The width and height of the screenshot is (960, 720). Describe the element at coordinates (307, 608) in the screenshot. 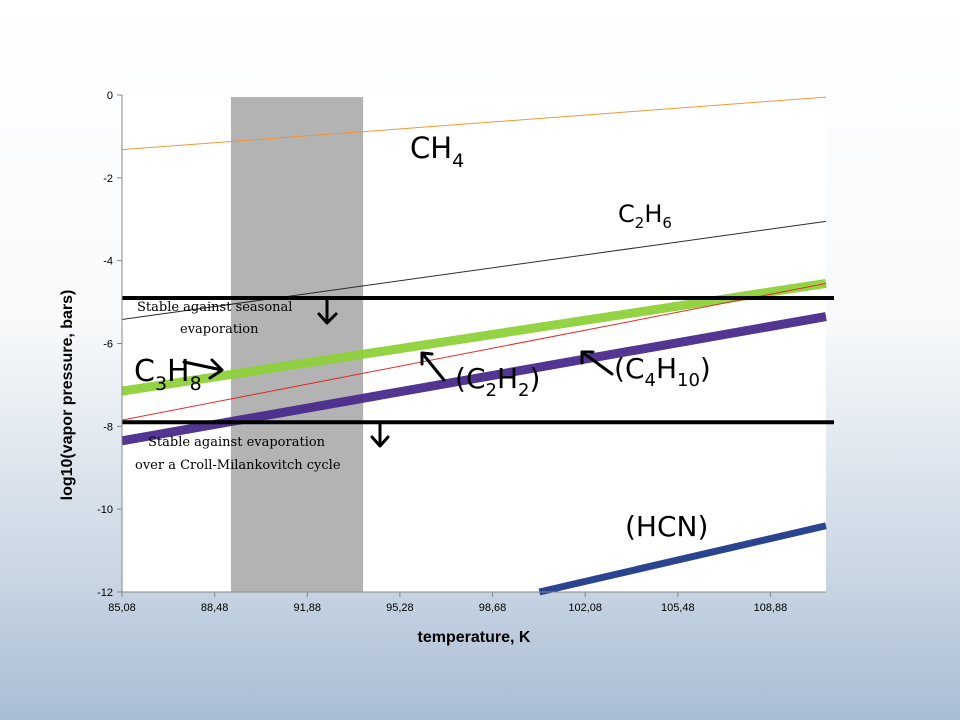

I see `x-tick-label: 91,88` at that location.